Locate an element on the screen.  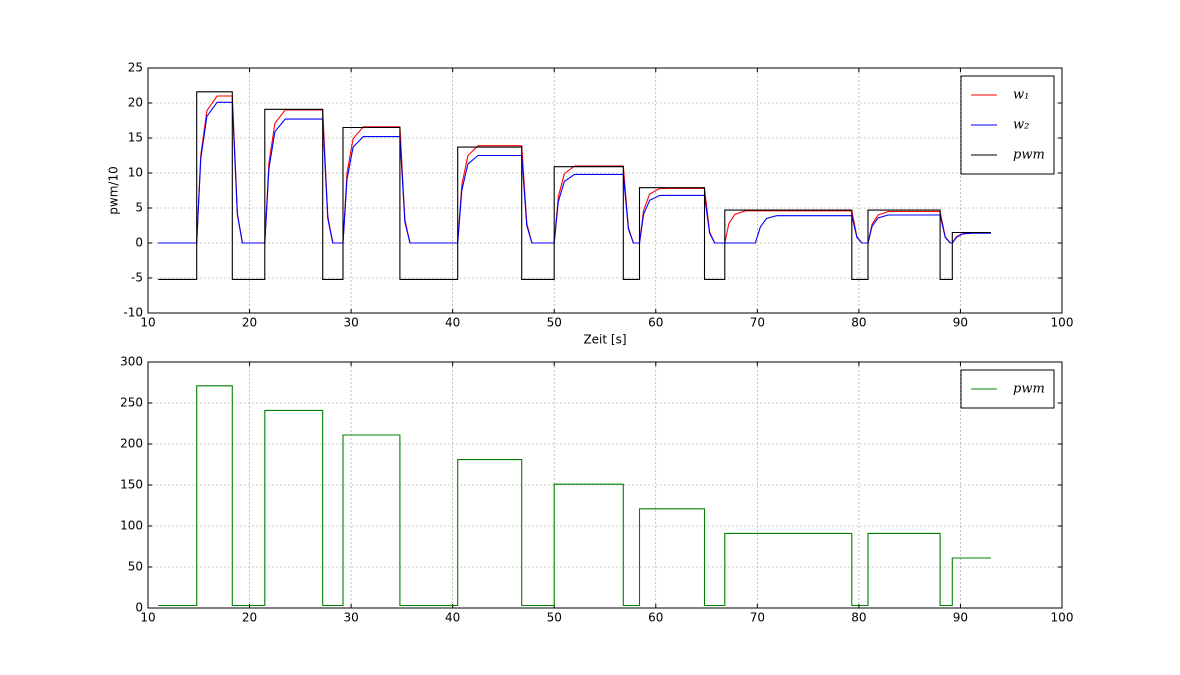
y-tick-label: 50 is located at coordinates (135, 567).